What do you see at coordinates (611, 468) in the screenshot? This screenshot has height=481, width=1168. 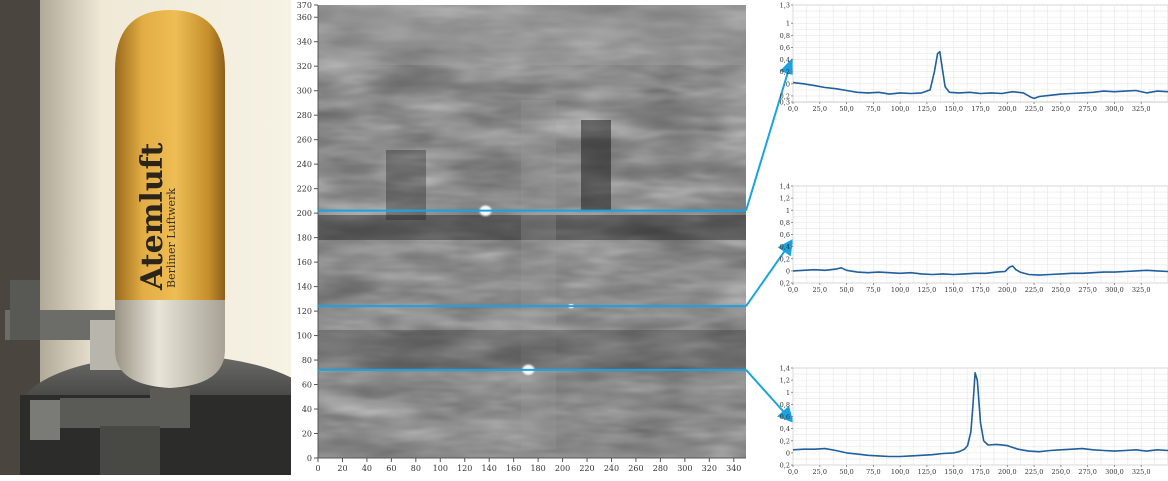 I see `x-tick-label: 240` at bounding box center [611, 468].